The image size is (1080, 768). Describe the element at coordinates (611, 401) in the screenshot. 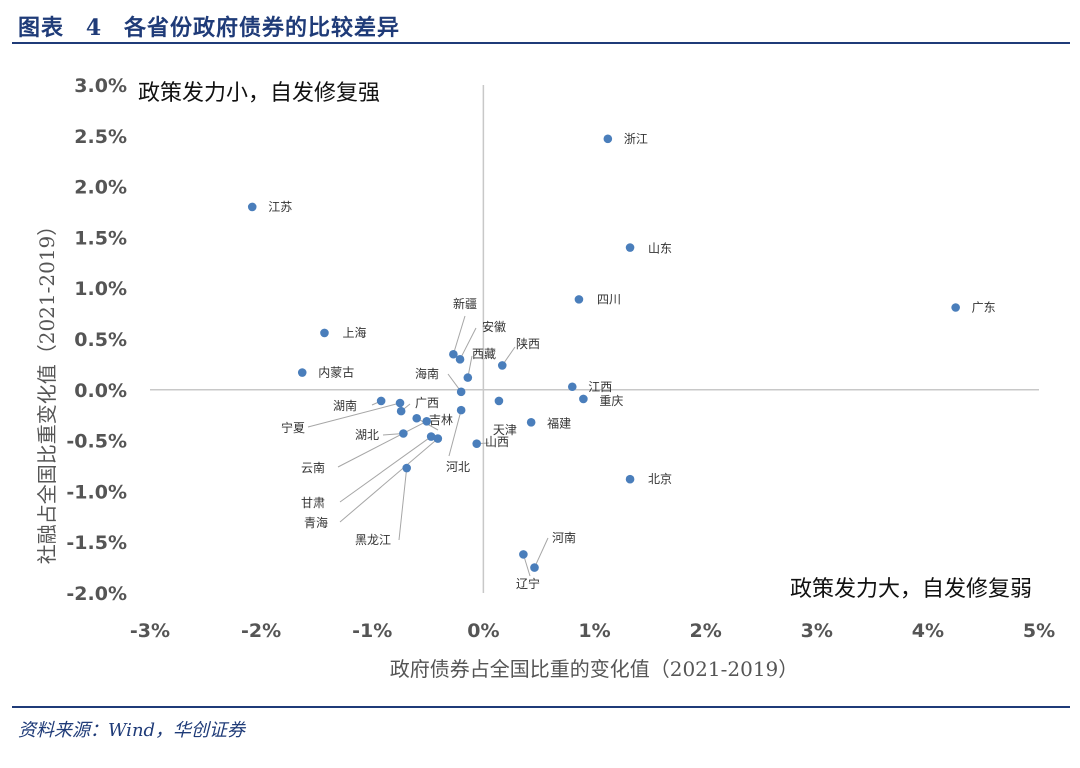

I see `point-label: 重庆` at that location.